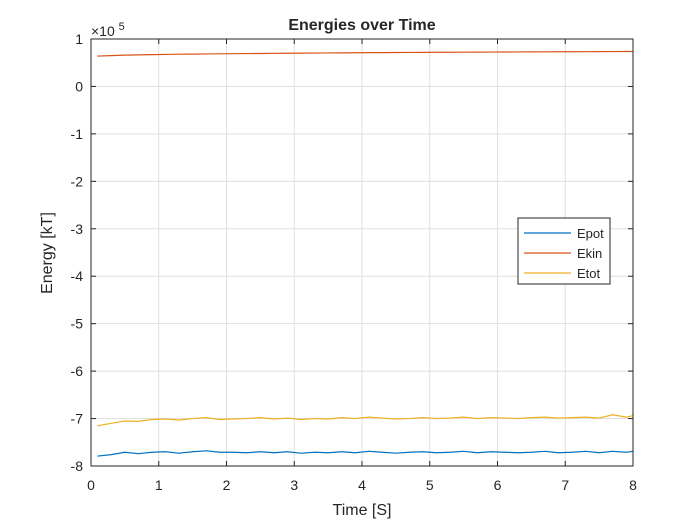 This screenshot has height=525, width=700. What do you see at coordinates (77, 276) in the screenshot?
I see `y-tick-label: -4` at bounding box center [77, 276].